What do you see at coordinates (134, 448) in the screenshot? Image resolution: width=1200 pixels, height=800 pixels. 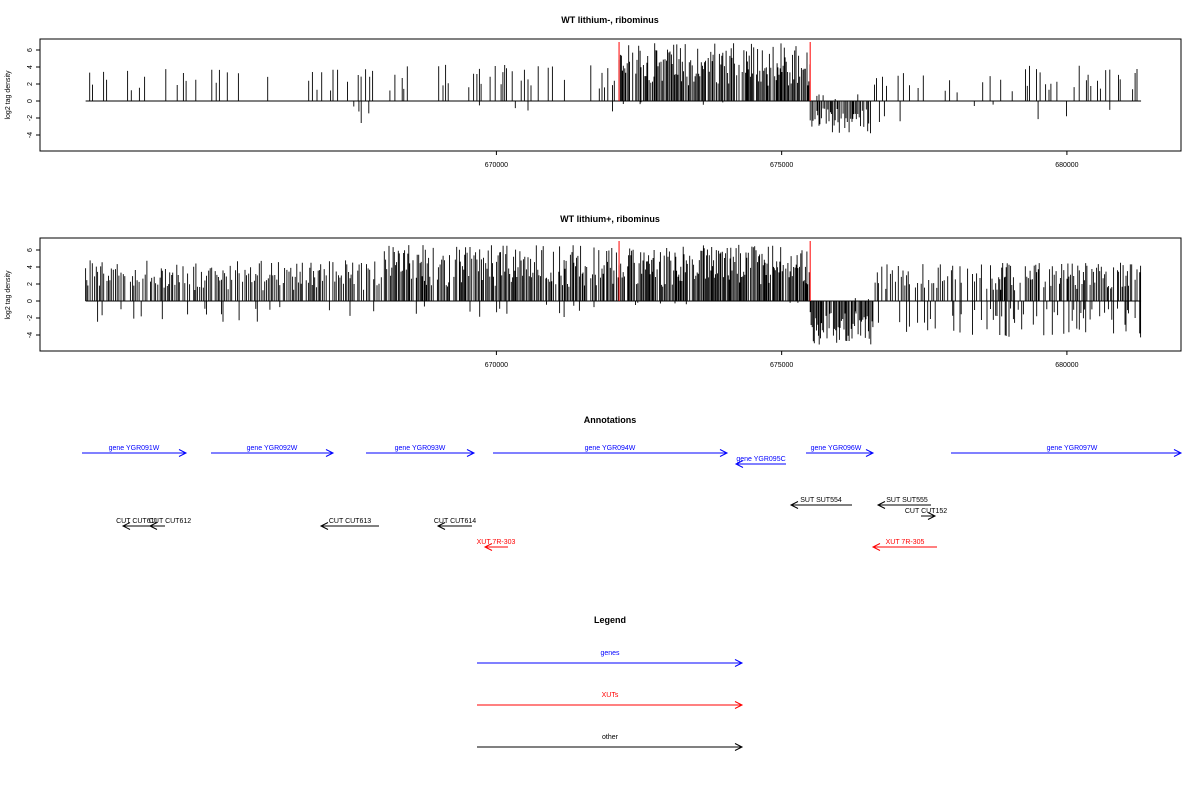 I see `feature-label: gene YGR091W` at bounding box center [134, 448].